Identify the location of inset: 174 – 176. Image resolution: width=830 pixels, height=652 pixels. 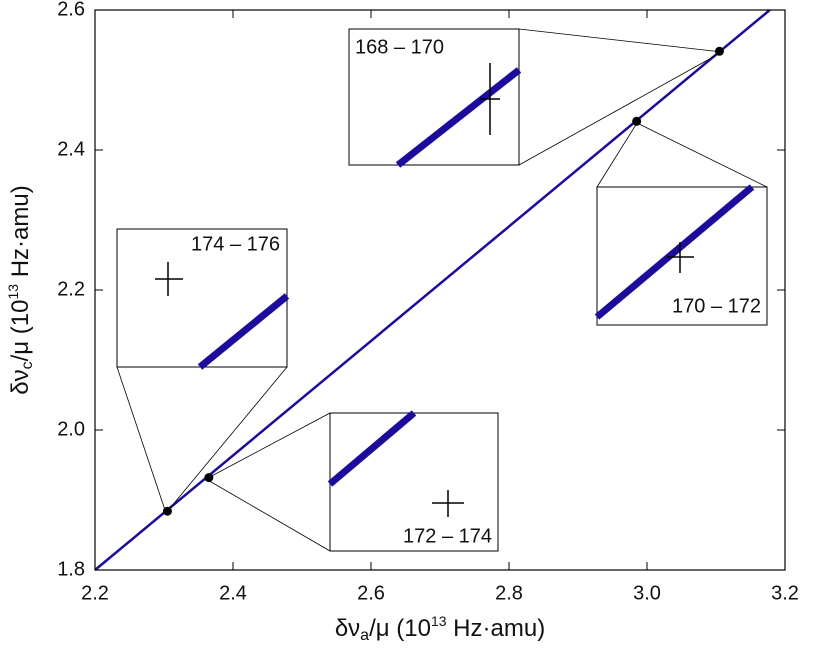
(203, 299).